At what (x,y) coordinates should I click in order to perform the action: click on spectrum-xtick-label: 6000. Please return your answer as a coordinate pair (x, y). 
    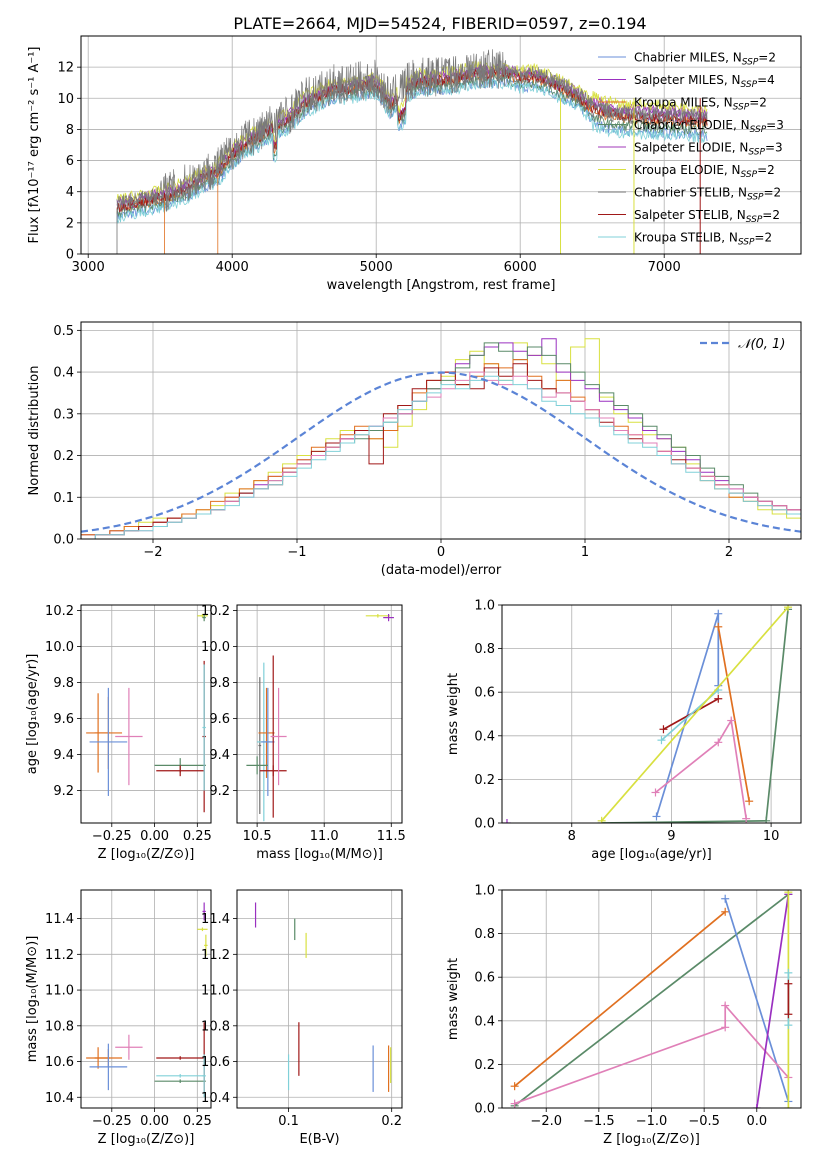
    Looking at the image, I should click on (520, 267).